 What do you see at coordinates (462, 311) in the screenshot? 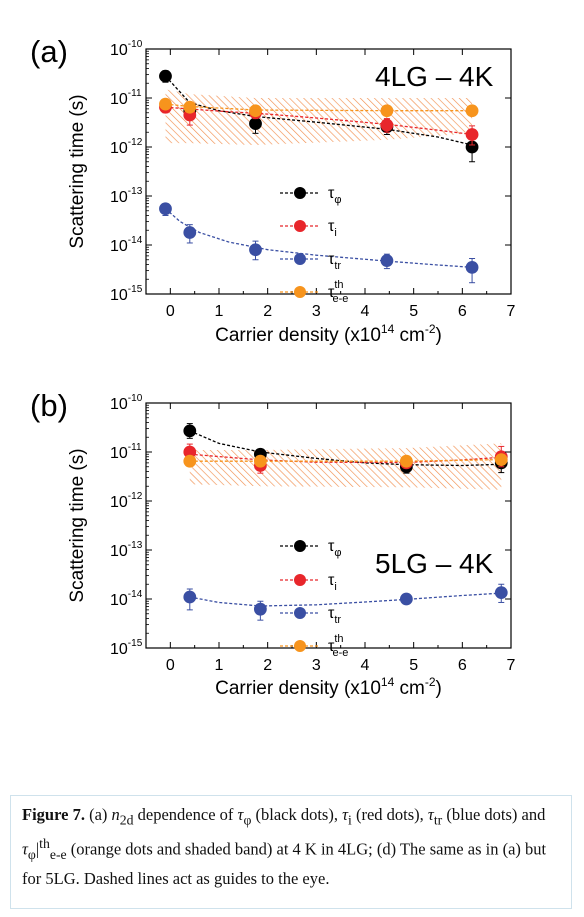
I see `x-tick-label: 6` at bounding box center [462, 311].